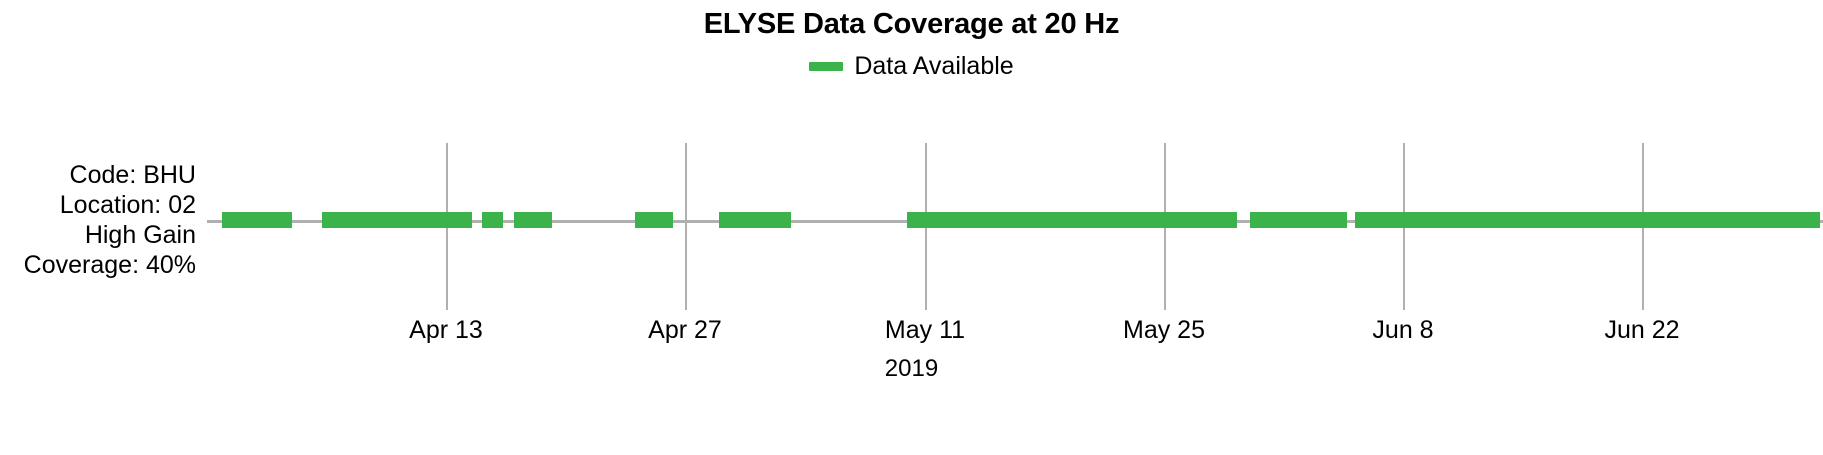 The height and width of the screenshot is (455, 1823). What do you see at coordinates (925, 330) in the screenshot?
I see `x-axis-tick-label: May 11` at bounding box center [925, 330].